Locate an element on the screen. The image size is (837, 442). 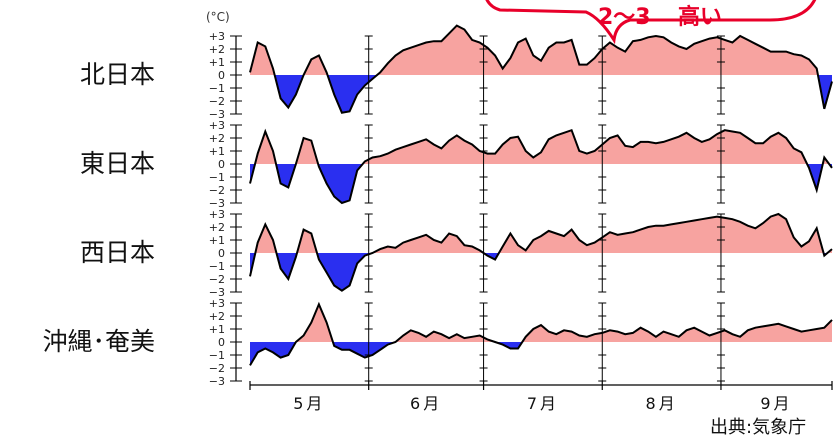
callout-range: 2～3 is located at coordinates (624, 17).